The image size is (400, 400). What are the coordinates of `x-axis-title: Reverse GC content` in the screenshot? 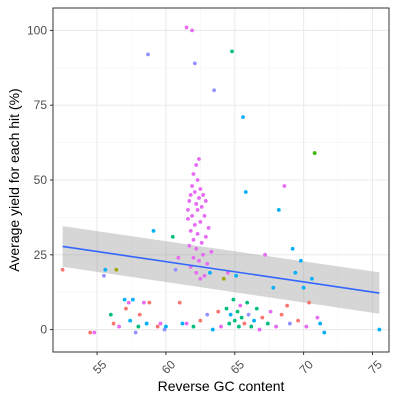 It's located at (221, 386).